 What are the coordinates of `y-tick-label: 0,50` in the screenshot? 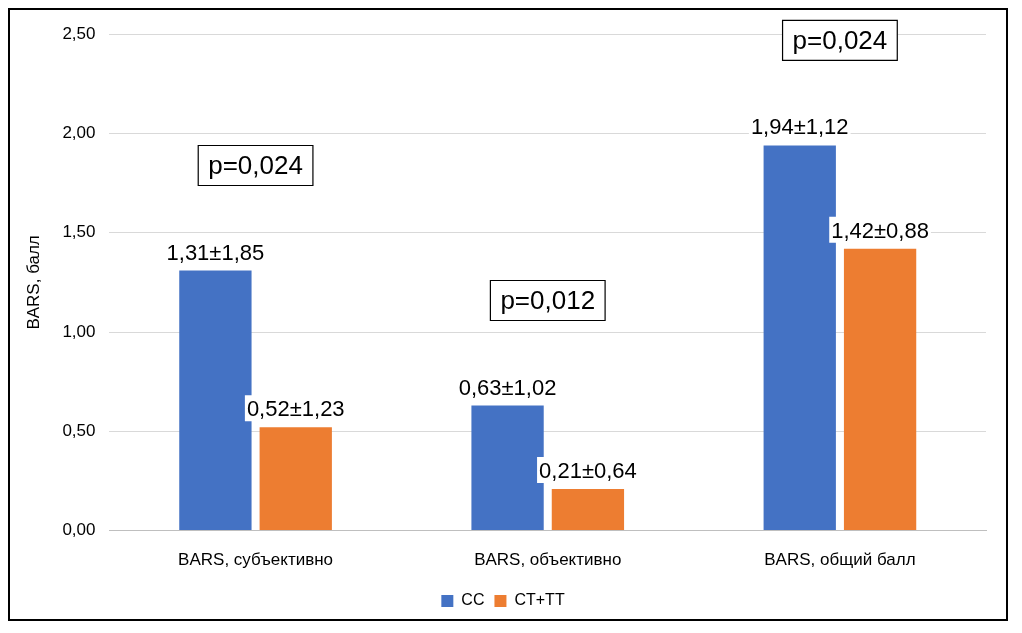 It's located at (79, 431).